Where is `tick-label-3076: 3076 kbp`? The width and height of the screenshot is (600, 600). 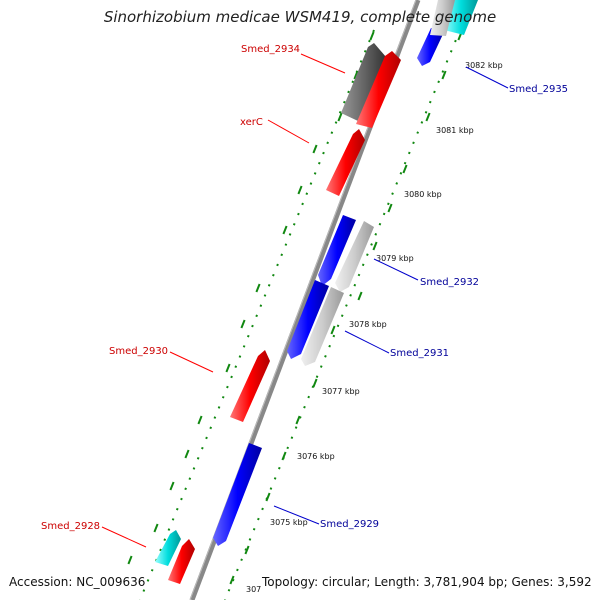 tick-label-3076: 3076 kbp is located at coordinates (316, 456).